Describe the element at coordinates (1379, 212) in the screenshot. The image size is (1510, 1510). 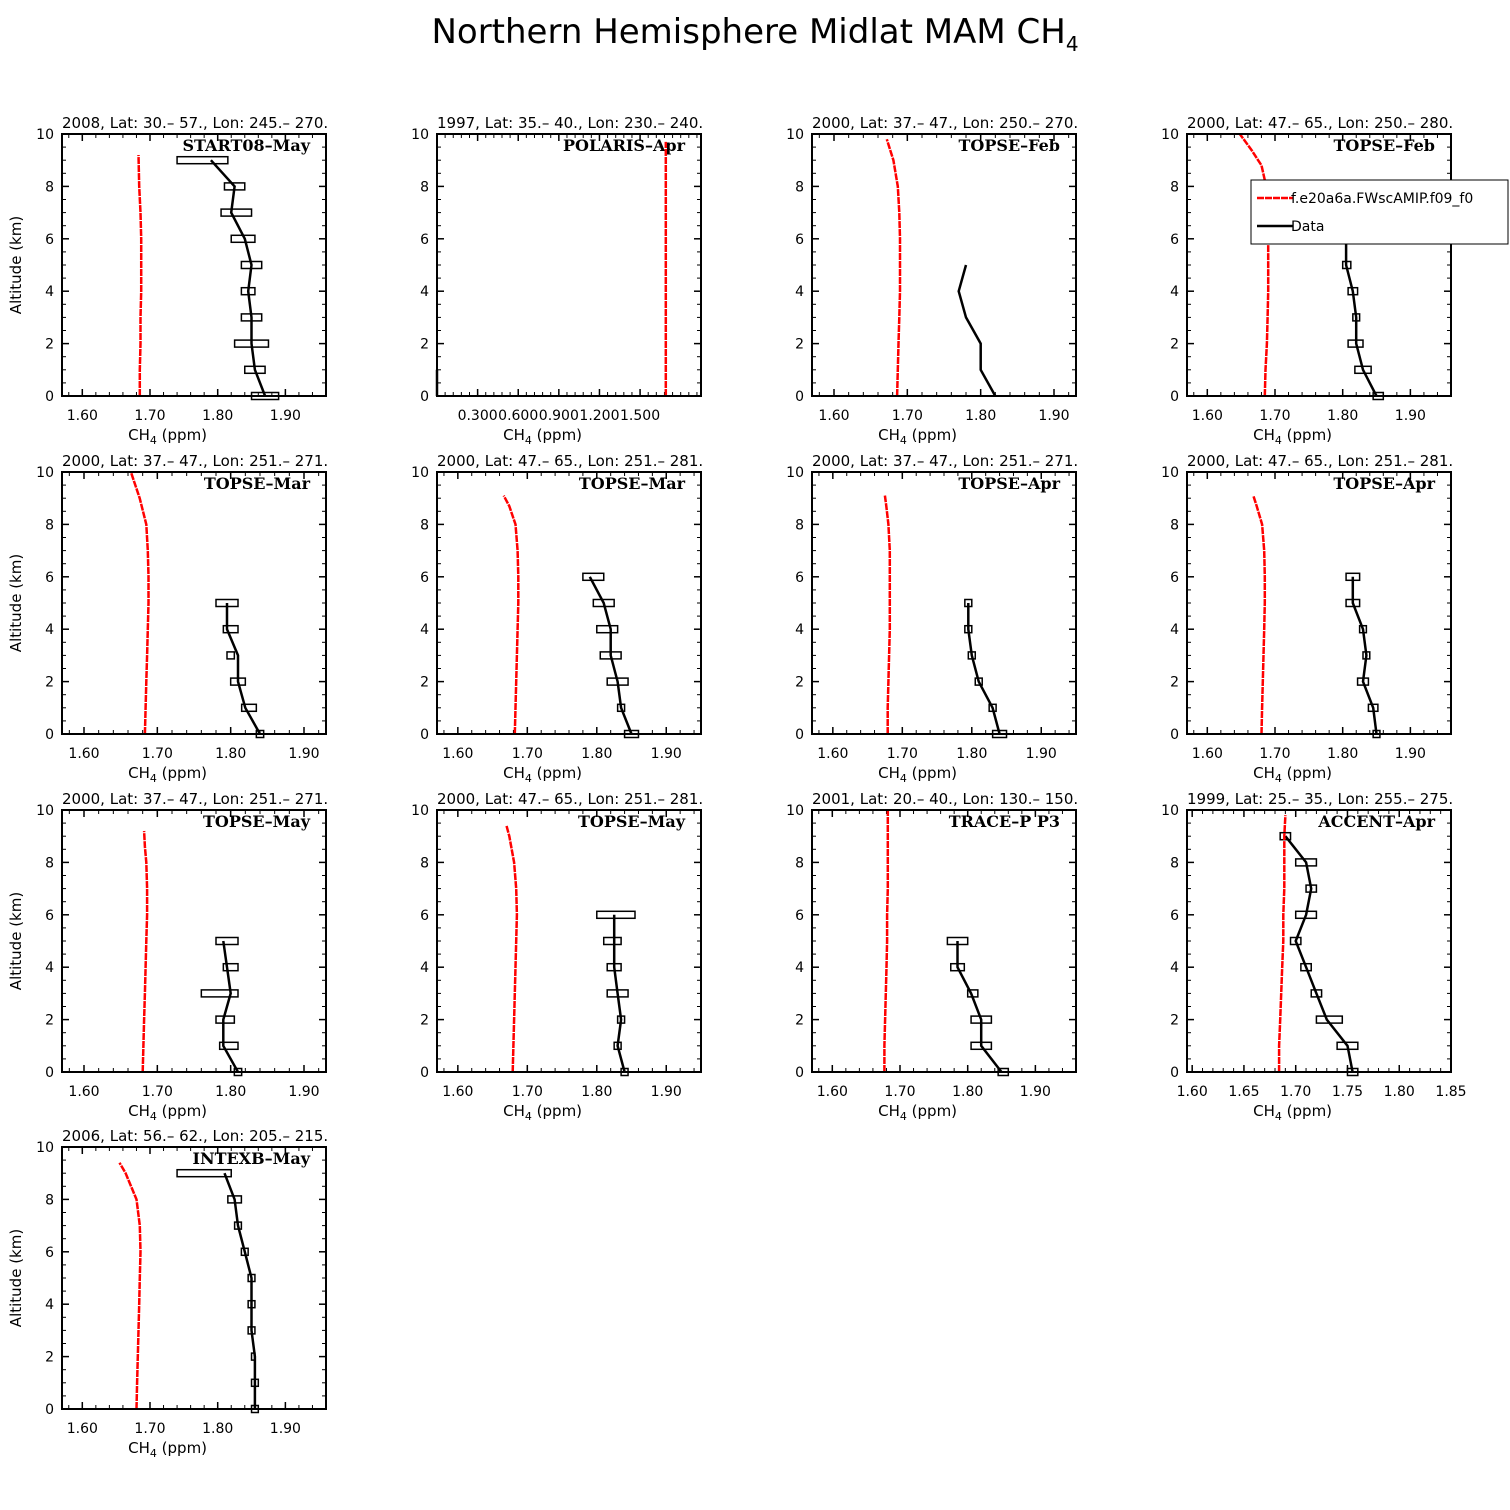
I see `legend-box` at that location.